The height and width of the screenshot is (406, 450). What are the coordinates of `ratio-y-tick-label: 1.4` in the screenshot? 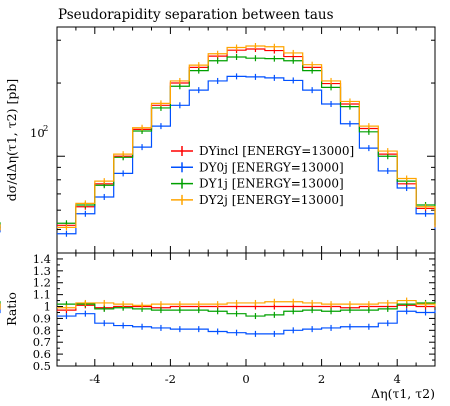 It's located at (42, 259).